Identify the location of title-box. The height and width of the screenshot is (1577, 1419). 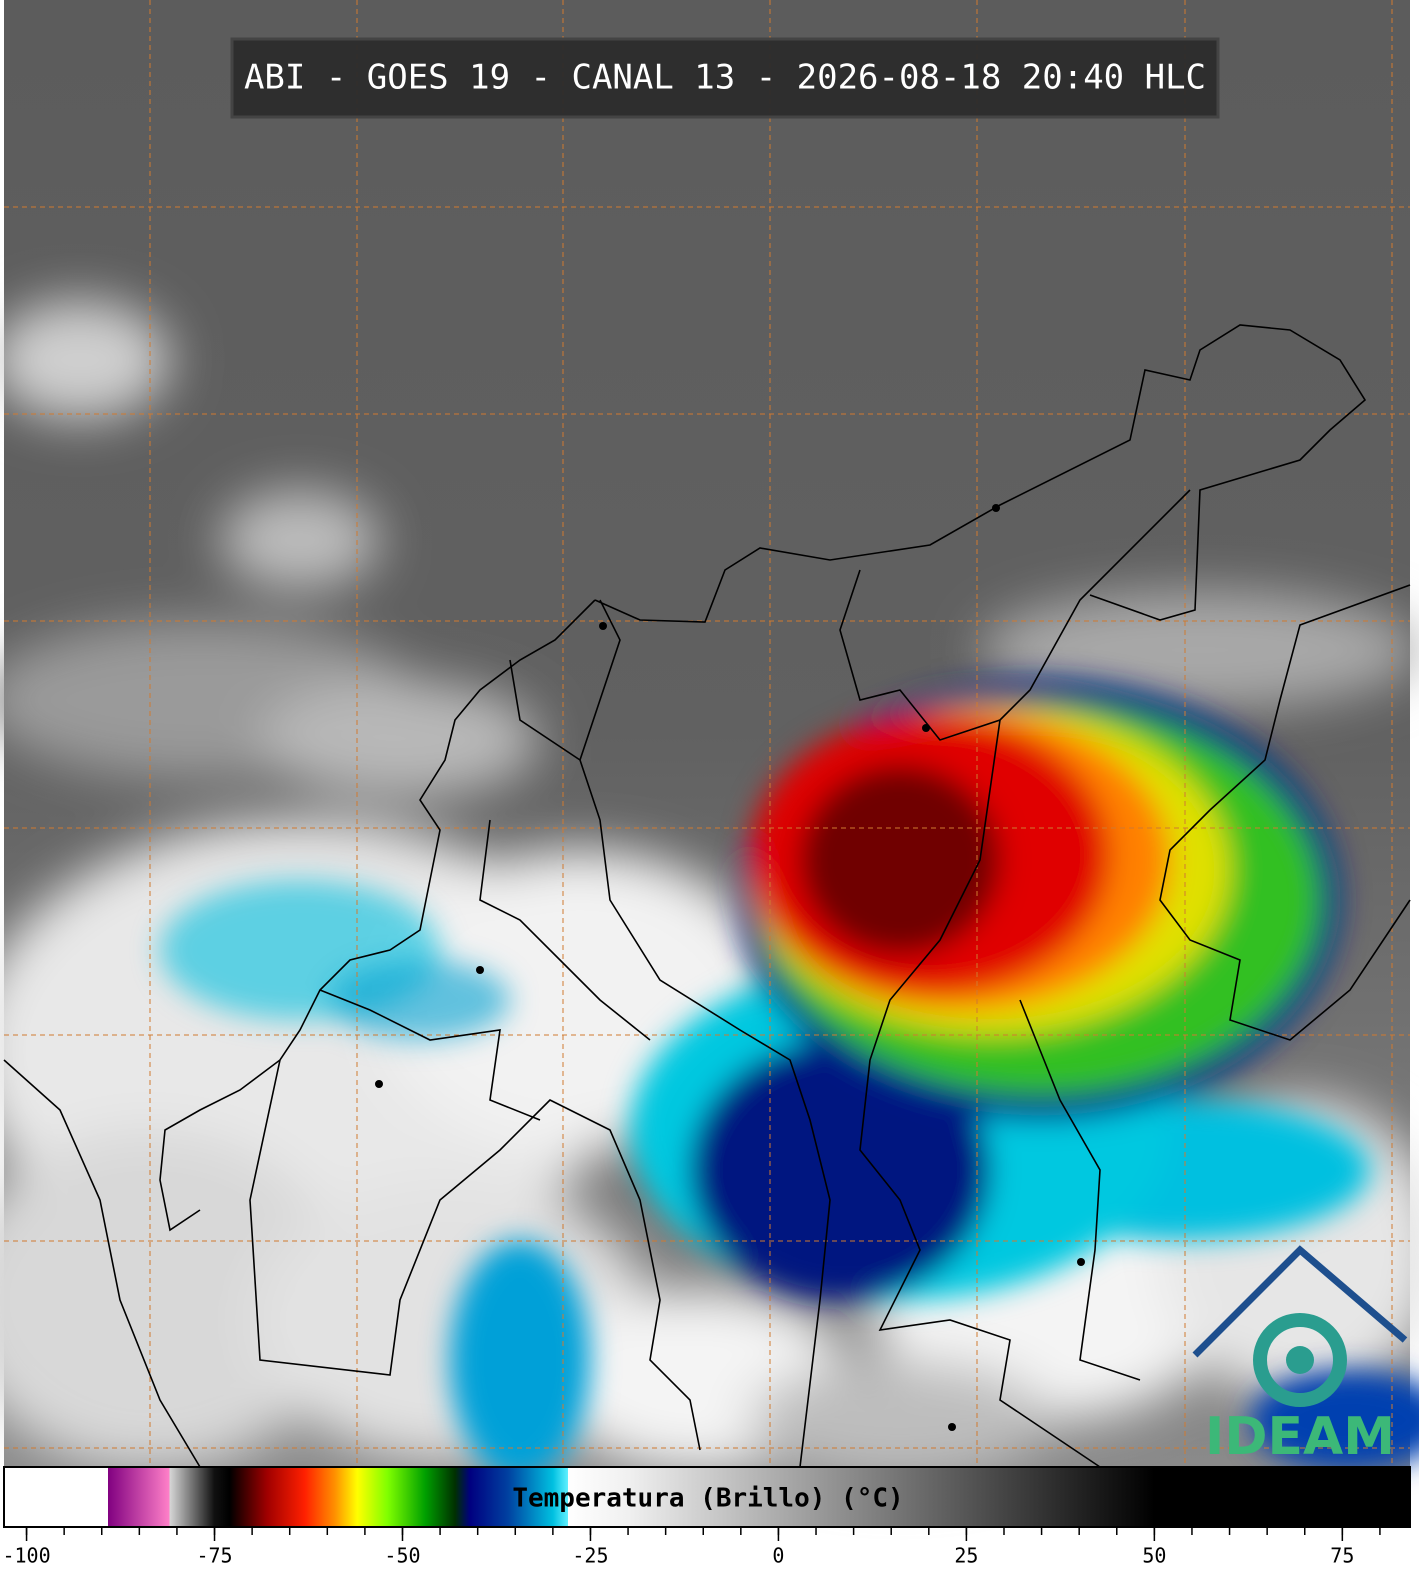
(725, 78).